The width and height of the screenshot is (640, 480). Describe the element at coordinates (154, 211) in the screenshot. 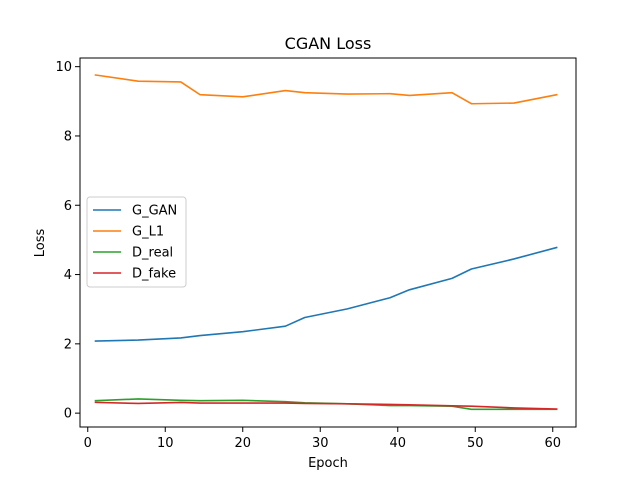

I see `legend-label: G_GAN` at that location.